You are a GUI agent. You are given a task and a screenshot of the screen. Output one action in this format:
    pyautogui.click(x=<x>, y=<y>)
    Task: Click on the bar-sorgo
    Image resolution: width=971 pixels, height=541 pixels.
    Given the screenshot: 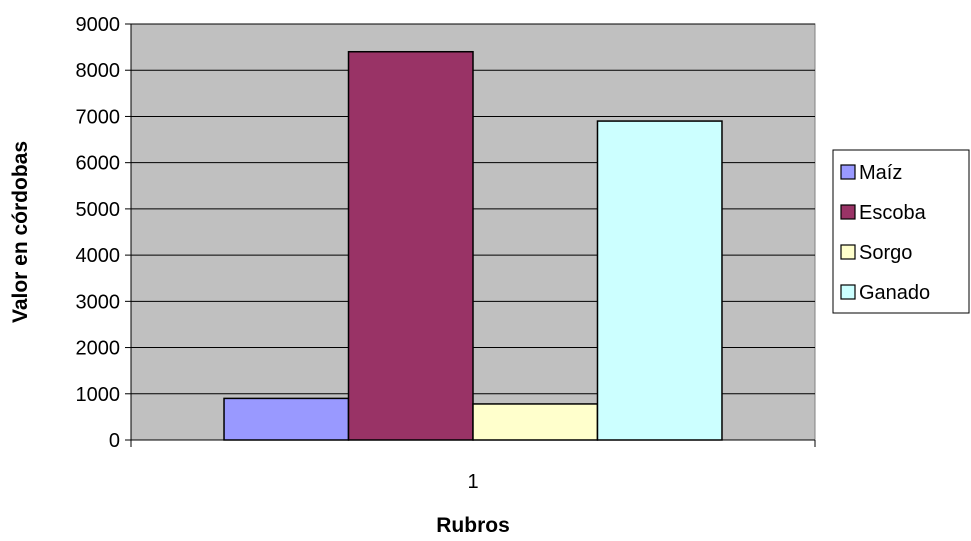 What is the action you would take?
    pyautogui.click(x=535, y=422)
    